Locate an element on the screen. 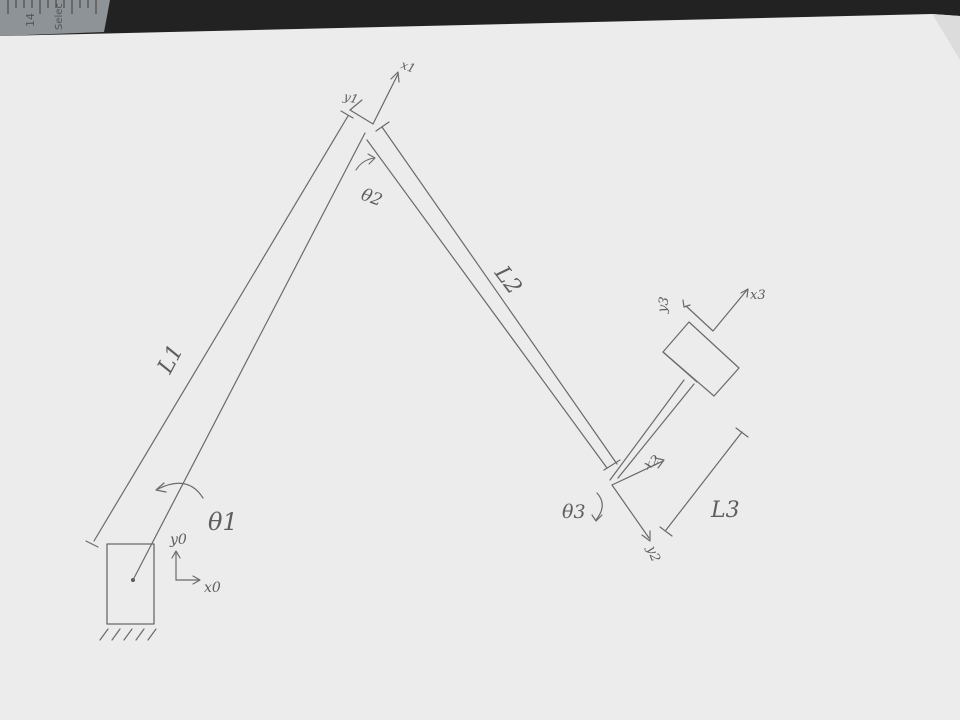  frame-2-axes is located at coordinates (638, 499).